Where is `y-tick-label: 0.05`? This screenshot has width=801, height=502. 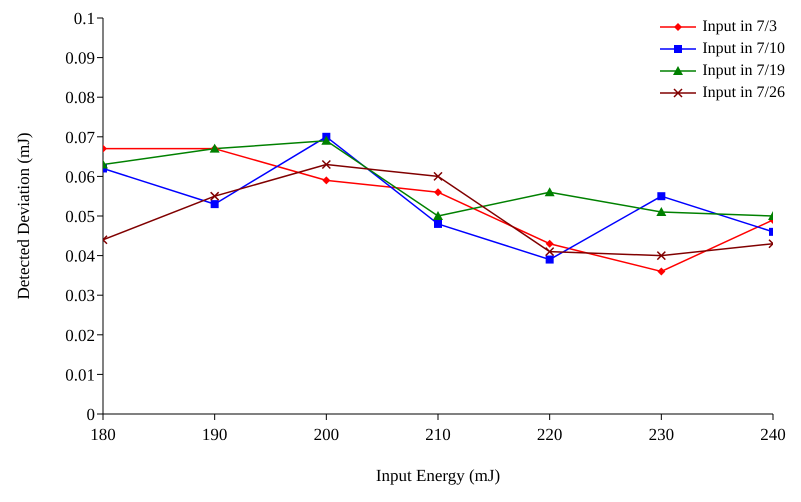 y-tick-label: 0.05 is located at coordinates (80, 216).